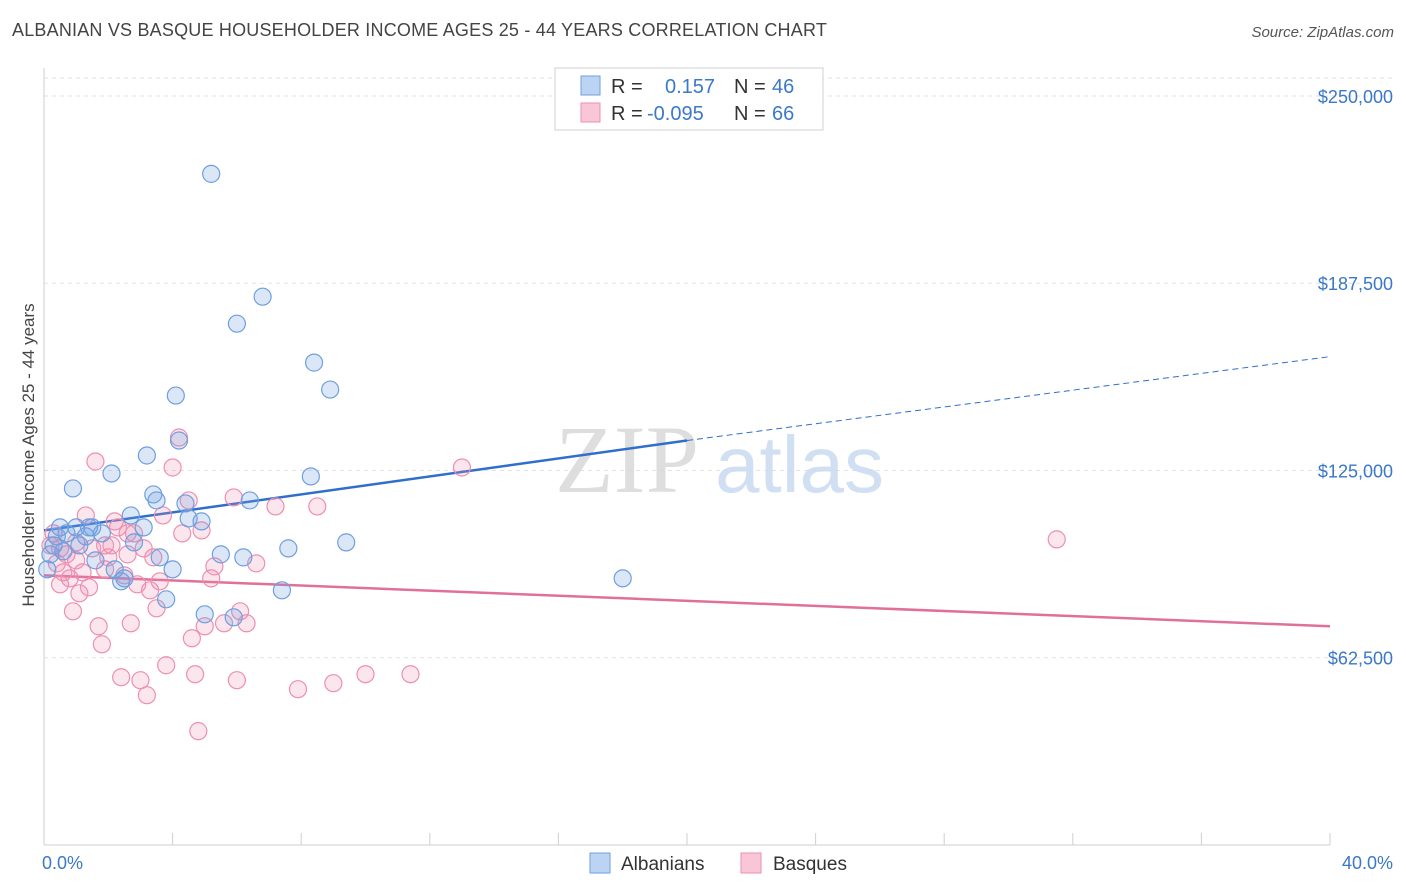 Image resolution: width=1406 pixels, height=892 pixels. I want to click on x-tick-labels: 0.0% 40.0%, so click(717, 863).